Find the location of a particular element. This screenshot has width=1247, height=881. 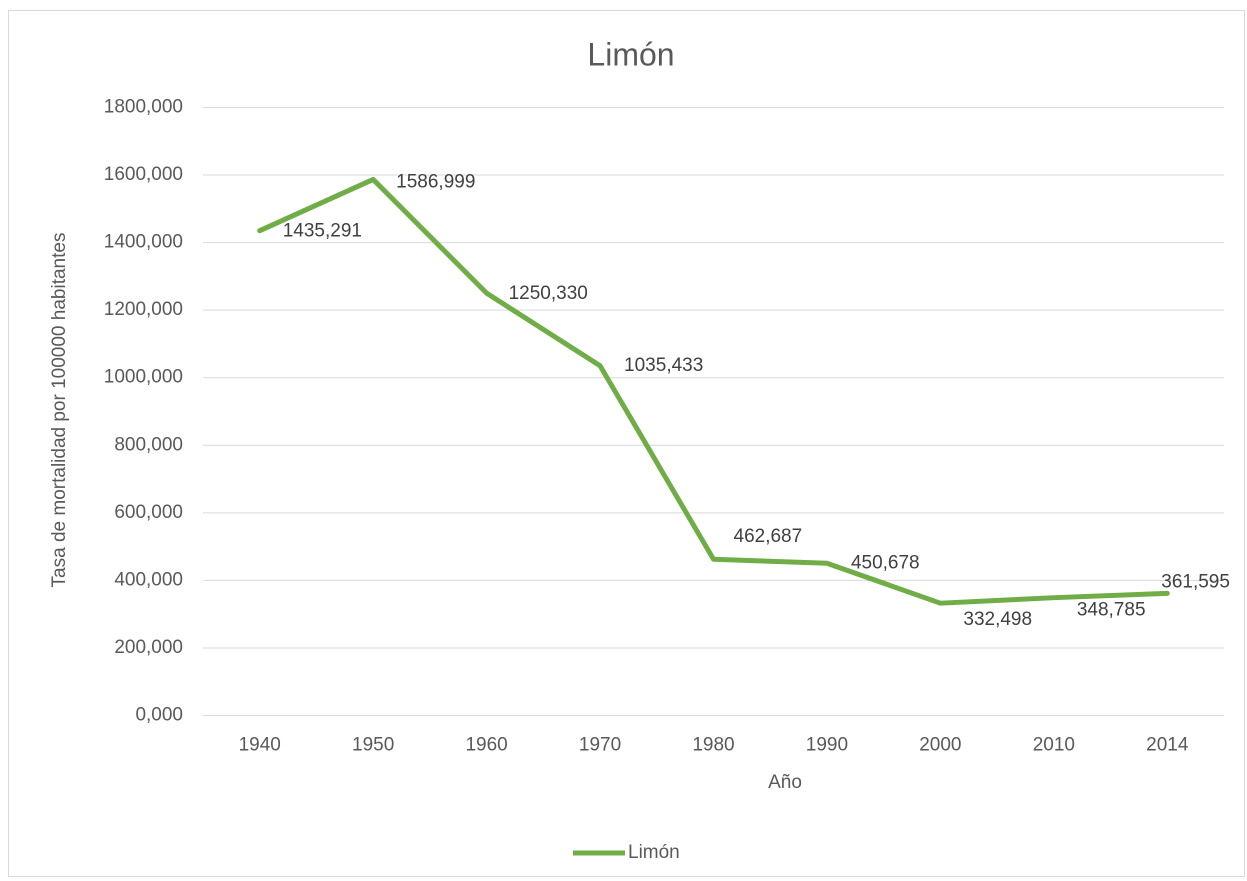

x-tick-label: 1990 is located at coordinates (827, 745).